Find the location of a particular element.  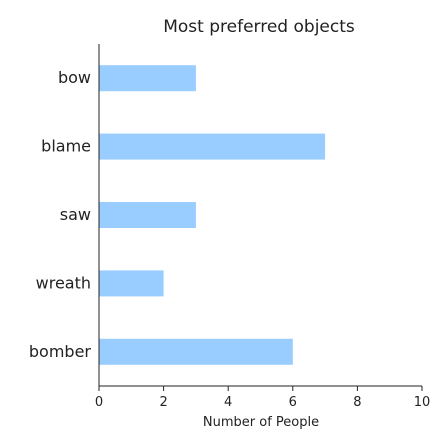

bar-bomber is located at coordinates (196, 351).